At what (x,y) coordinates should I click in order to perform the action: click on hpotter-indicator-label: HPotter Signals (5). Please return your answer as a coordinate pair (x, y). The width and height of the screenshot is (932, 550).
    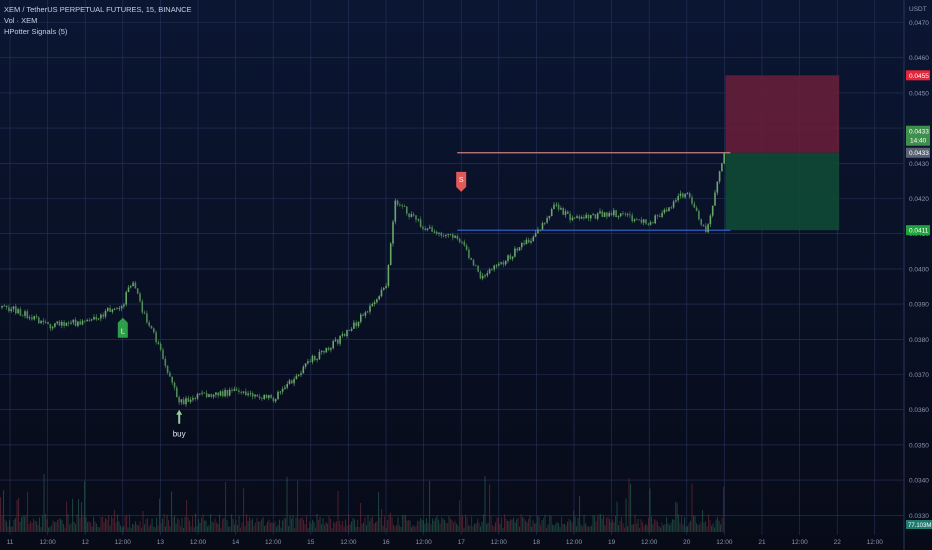
    Looking at the image, I should click on (36, 31).